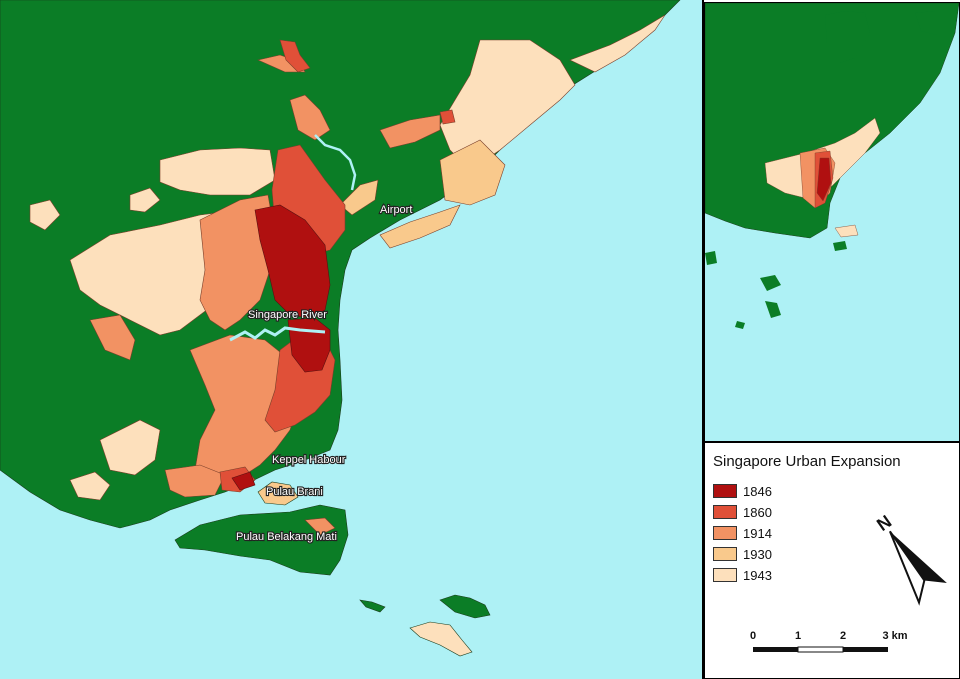  I want to click on north-arrow-icon: N, so click(910, 558).